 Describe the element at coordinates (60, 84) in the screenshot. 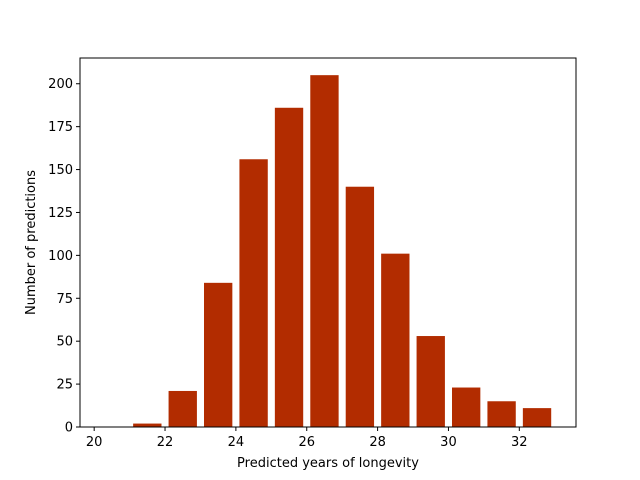

I see `y-tick-label: 200` at that location.